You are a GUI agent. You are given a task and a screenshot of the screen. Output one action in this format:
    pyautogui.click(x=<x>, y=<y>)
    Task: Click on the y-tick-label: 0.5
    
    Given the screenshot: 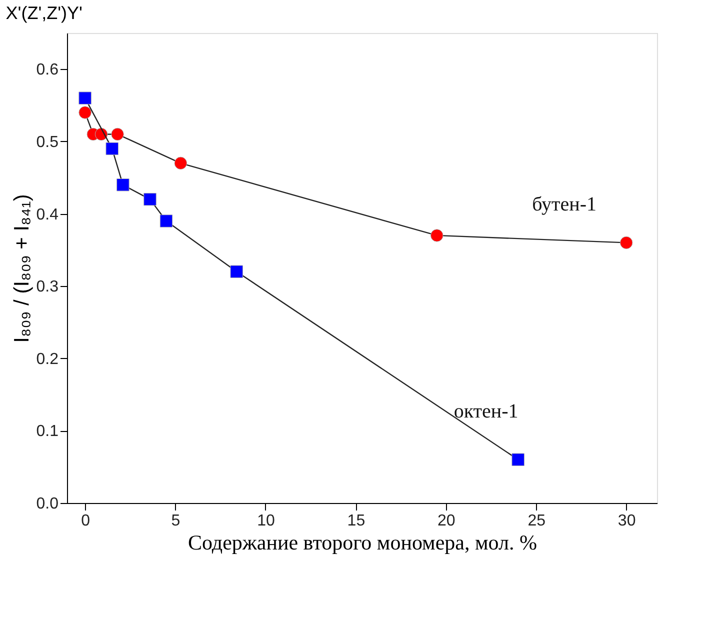 What is the action you would take?
    pyautogui.click(x=47, y=142)
    